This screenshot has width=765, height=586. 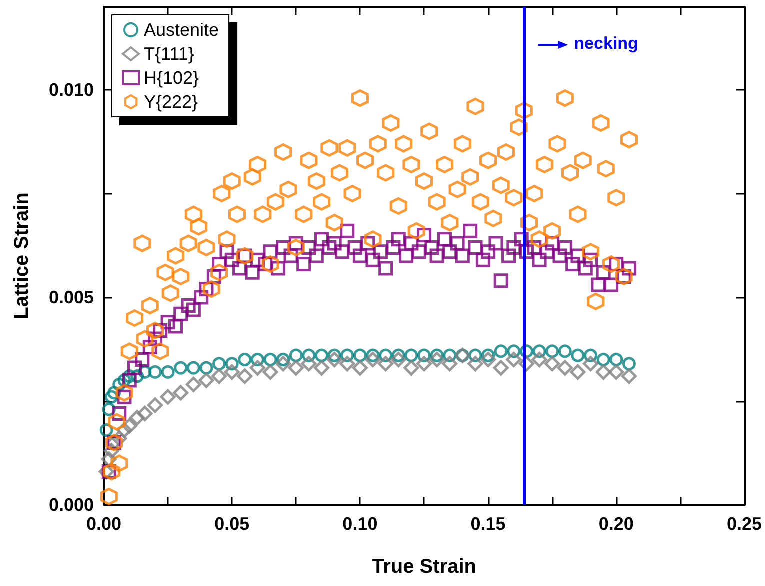 What do you see at coordinates (488, 524) in the screenshot?
I see `x-tick-label: 0.15` at bounding box center [488, 524].